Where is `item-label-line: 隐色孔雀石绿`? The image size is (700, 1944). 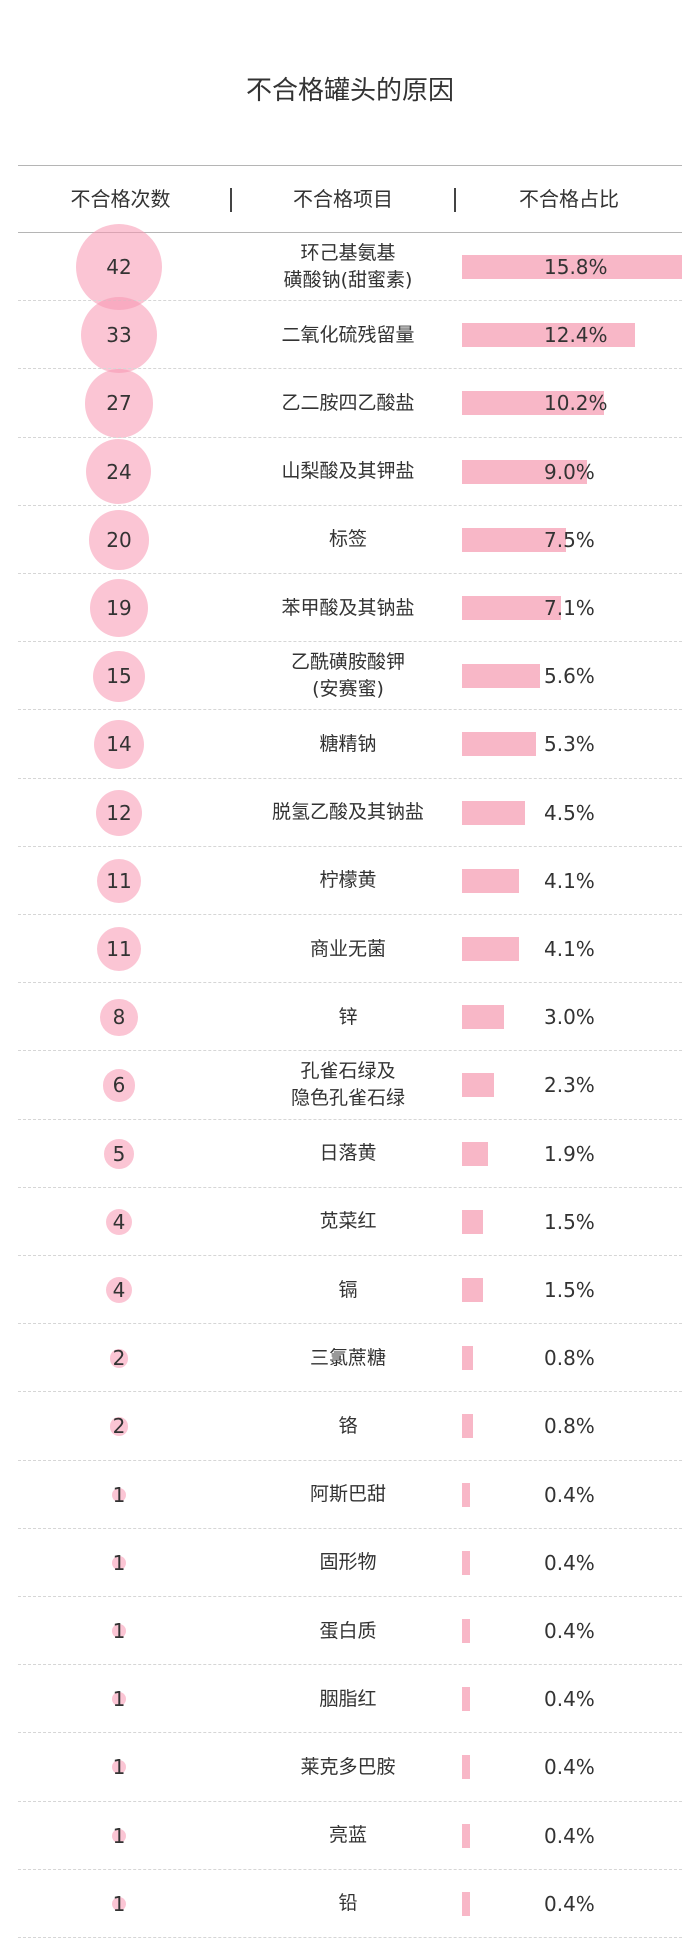 item-label-line: 隐色孔雀石绿 is located at coordinates (347, 1098).